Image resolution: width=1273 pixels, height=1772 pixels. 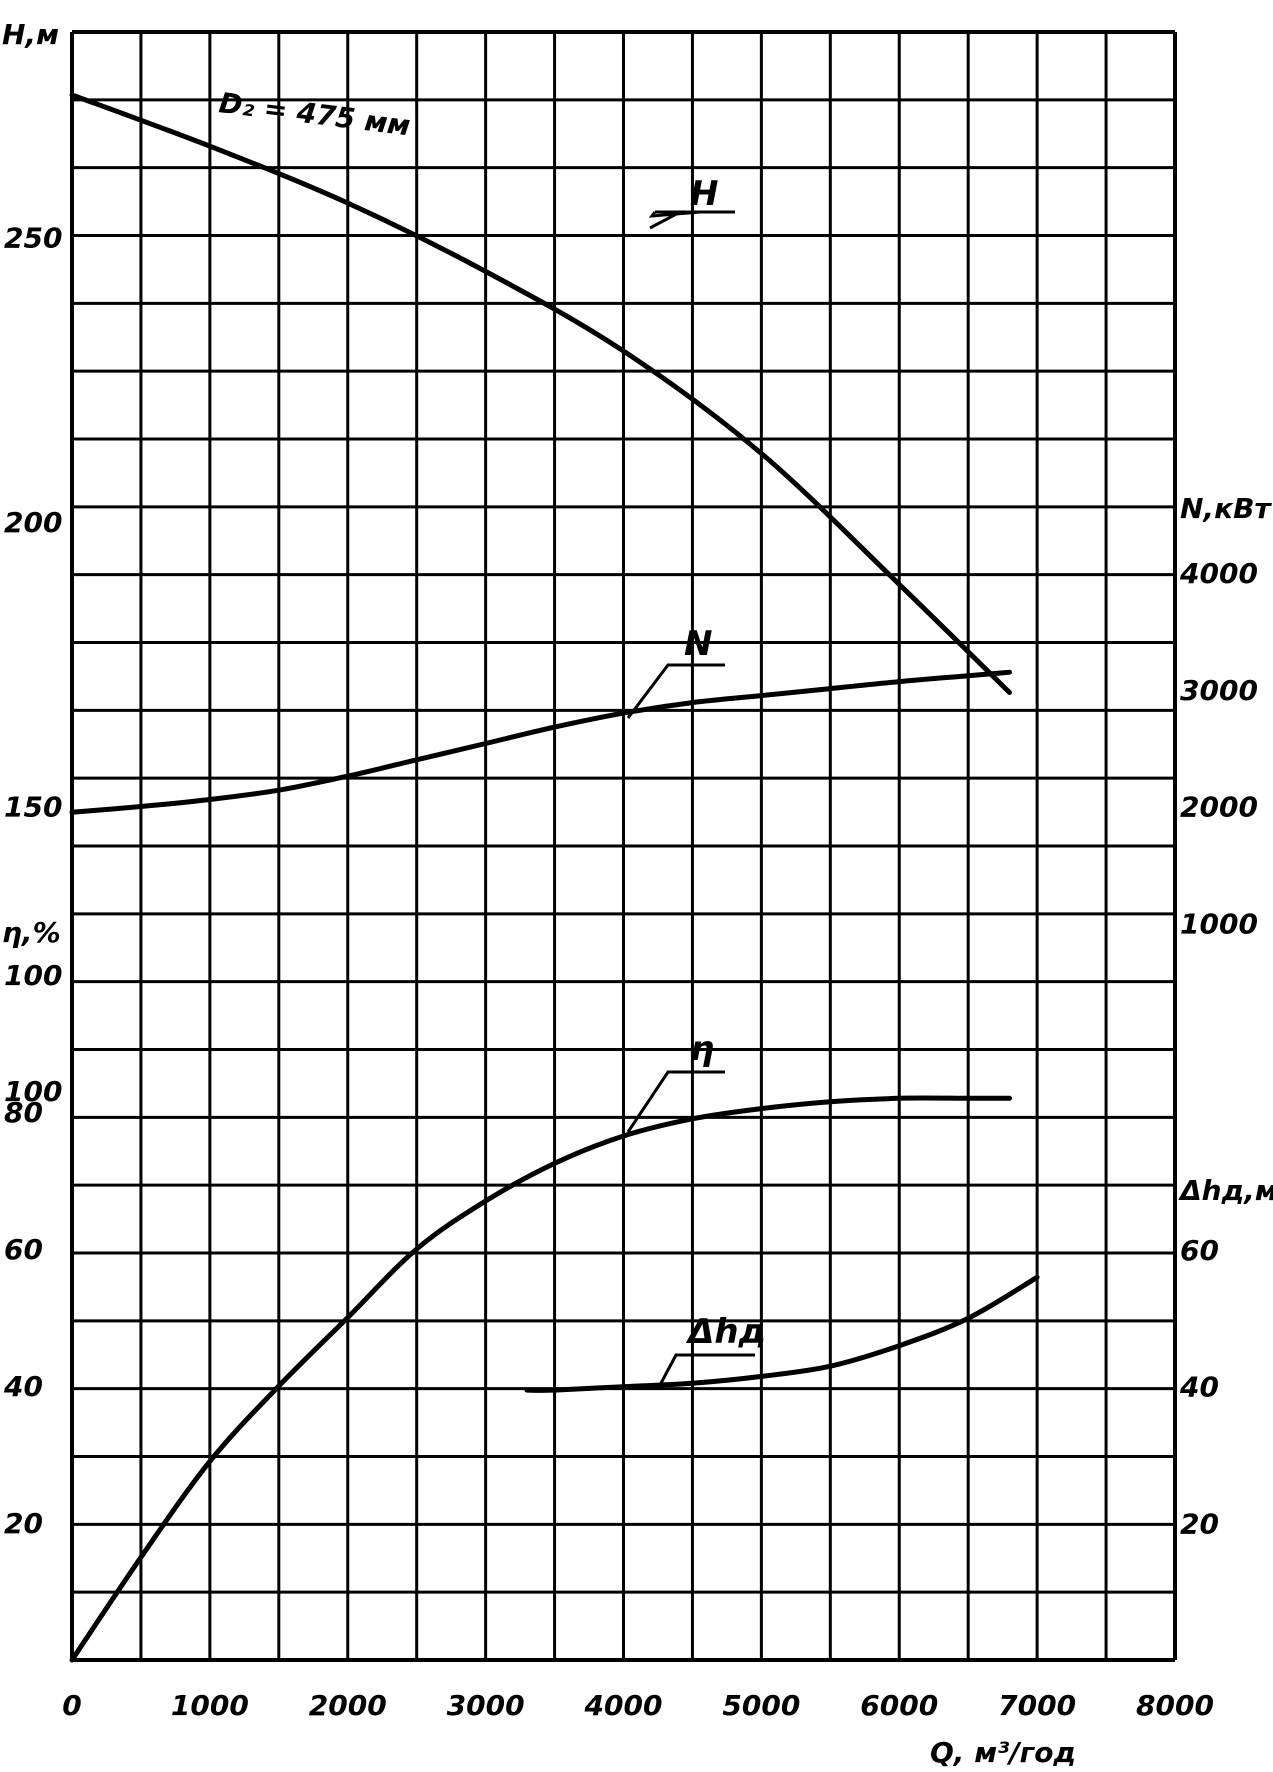 What do you see at coordinates (1199, 1523) in the screenshot?
I see `dh-tick-label: 20` at bounding box center [1199, 1523].